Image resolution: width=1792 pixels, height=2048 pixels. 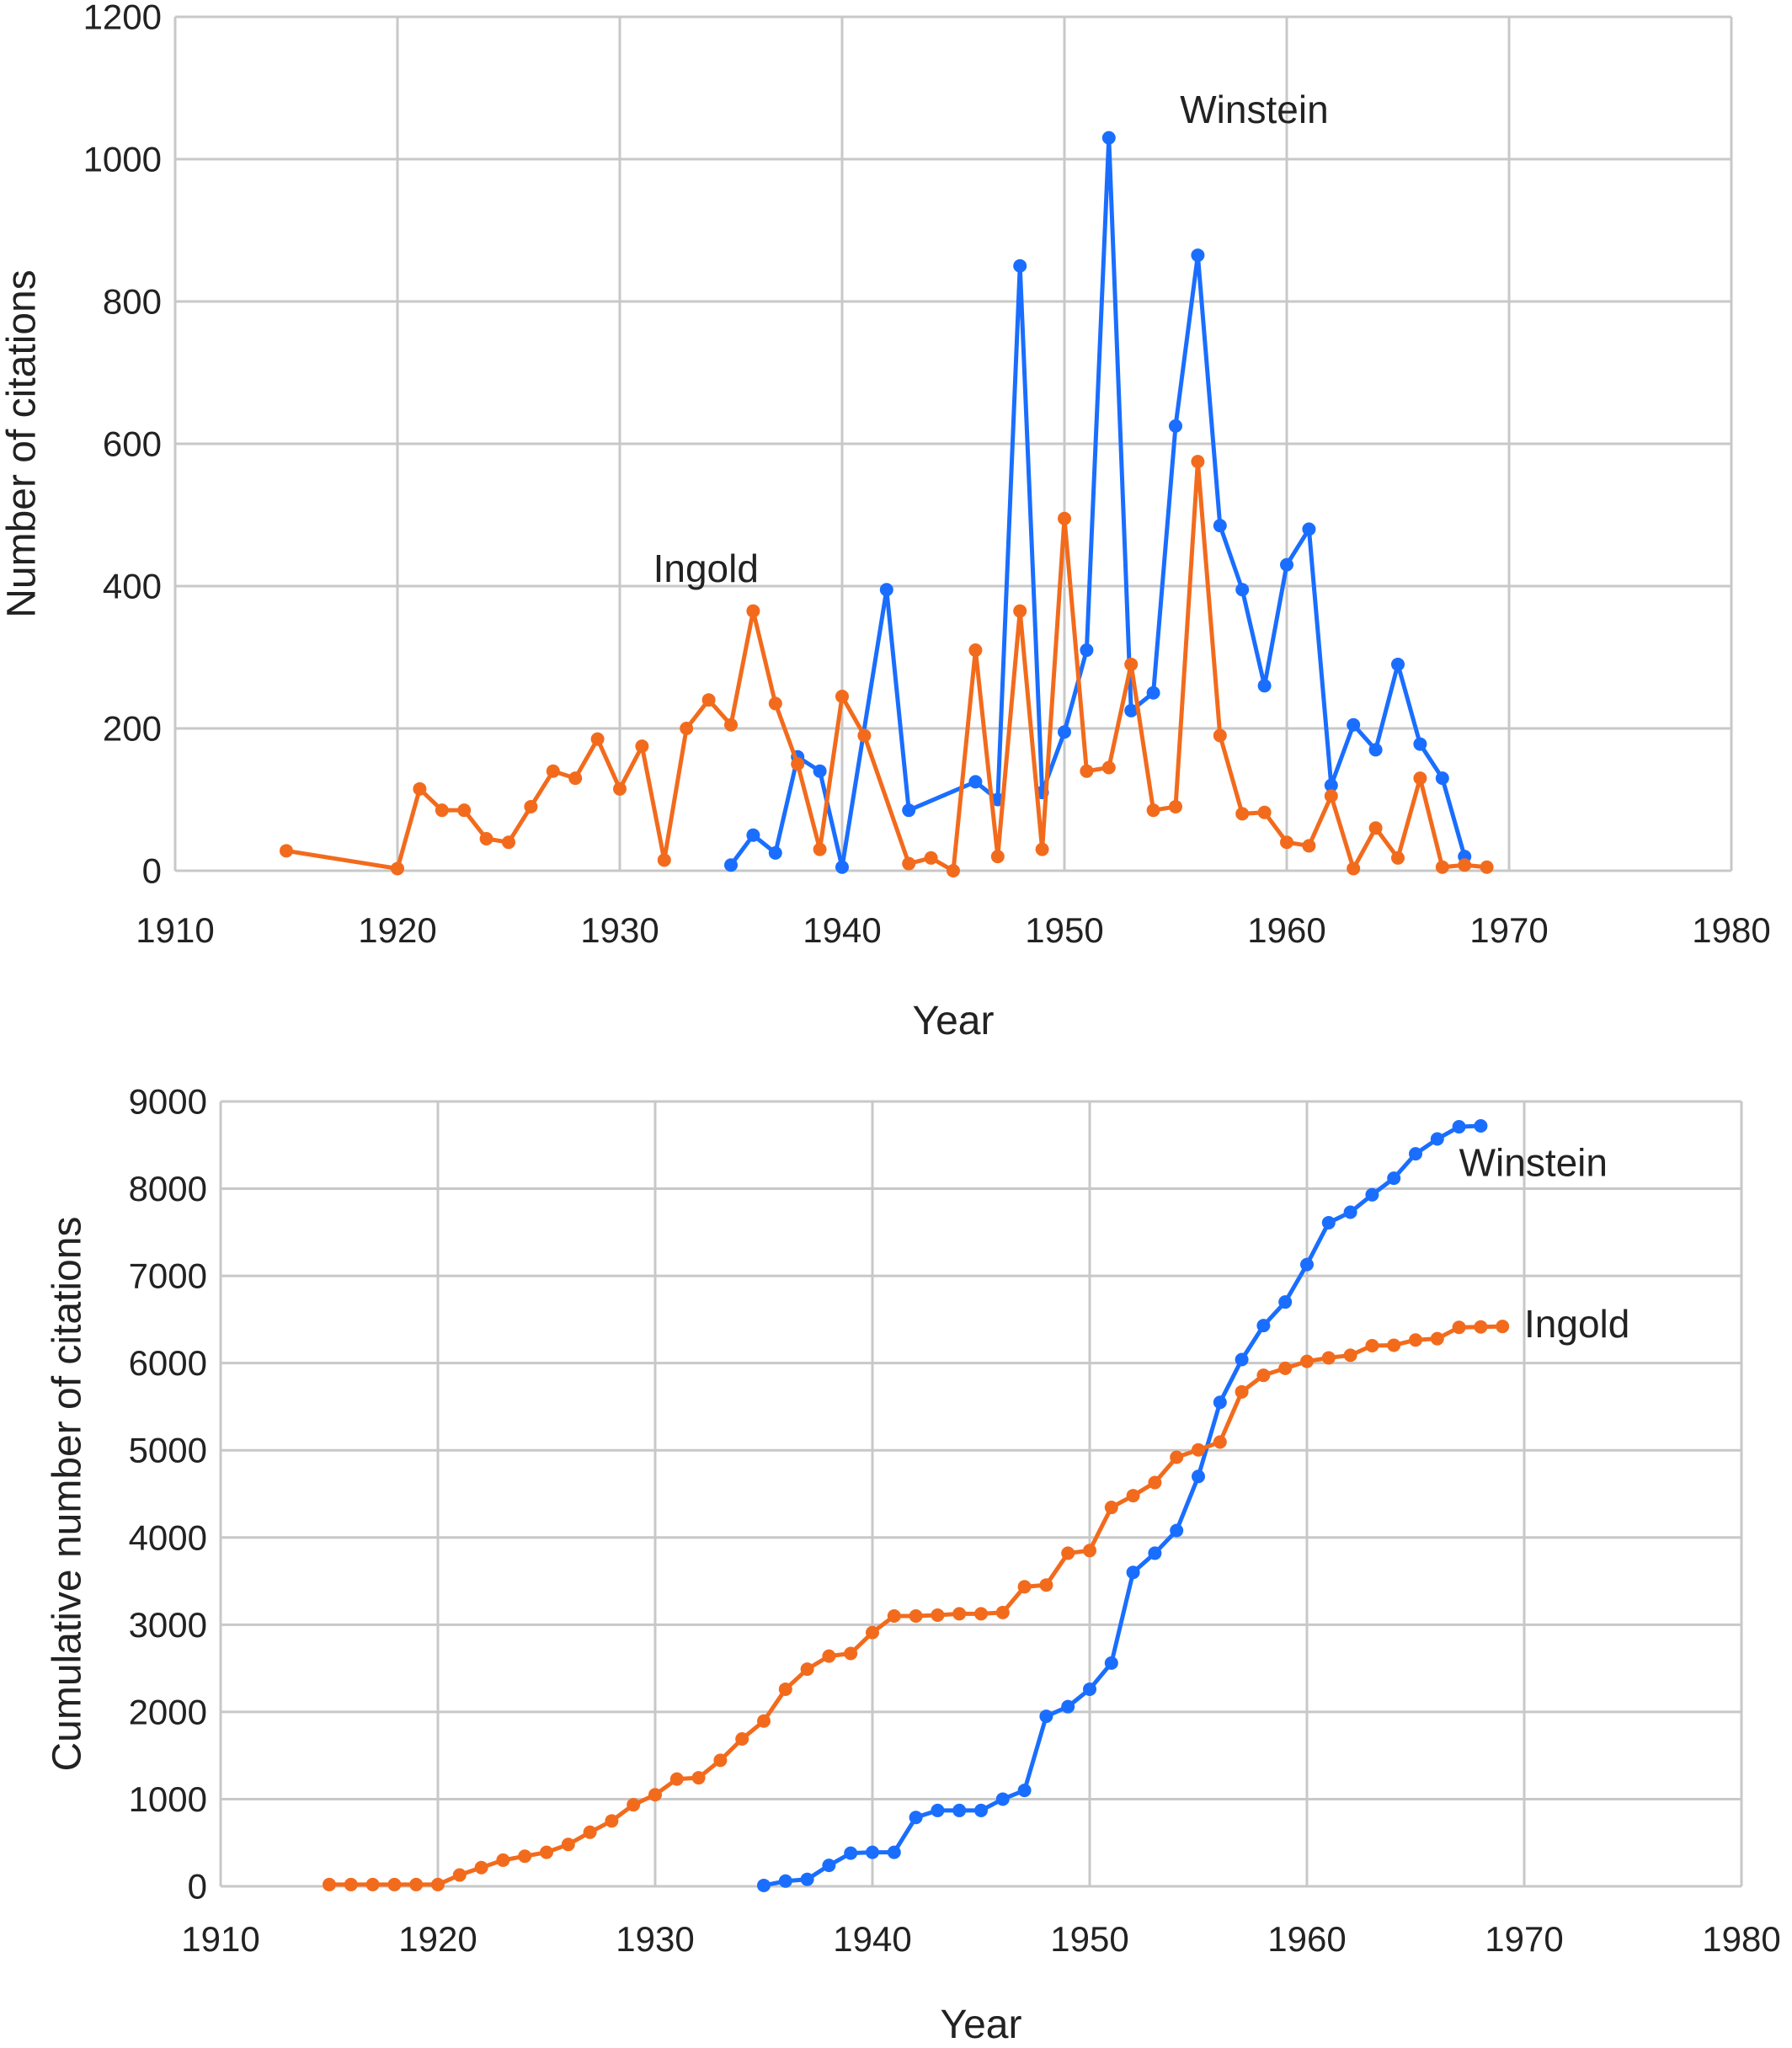 What do you see at coordinates (132, 586) in the screenshot?
I see `y-tick-label: 400` at bounding box center [132, 586].